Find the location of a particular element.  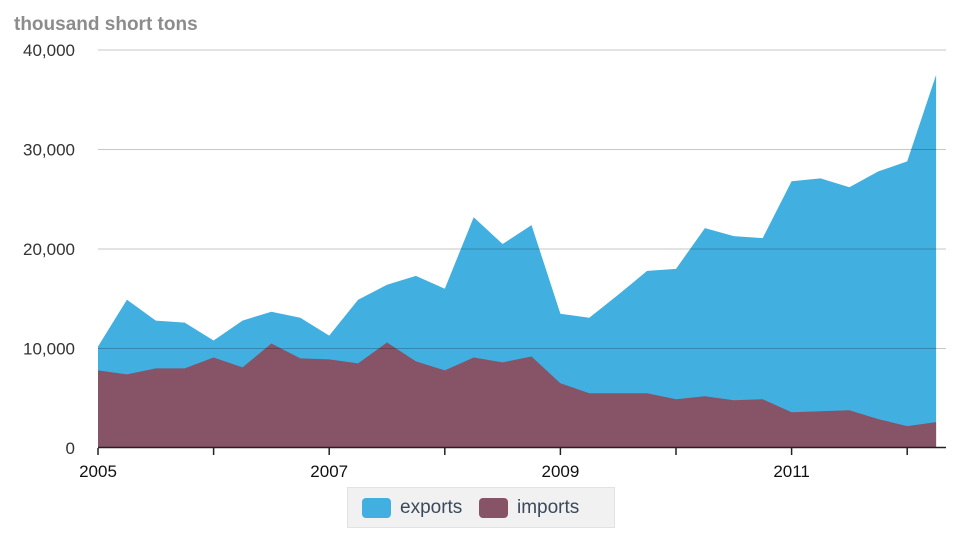

legend-label-imports: imports is located at coordinates (548, 507).